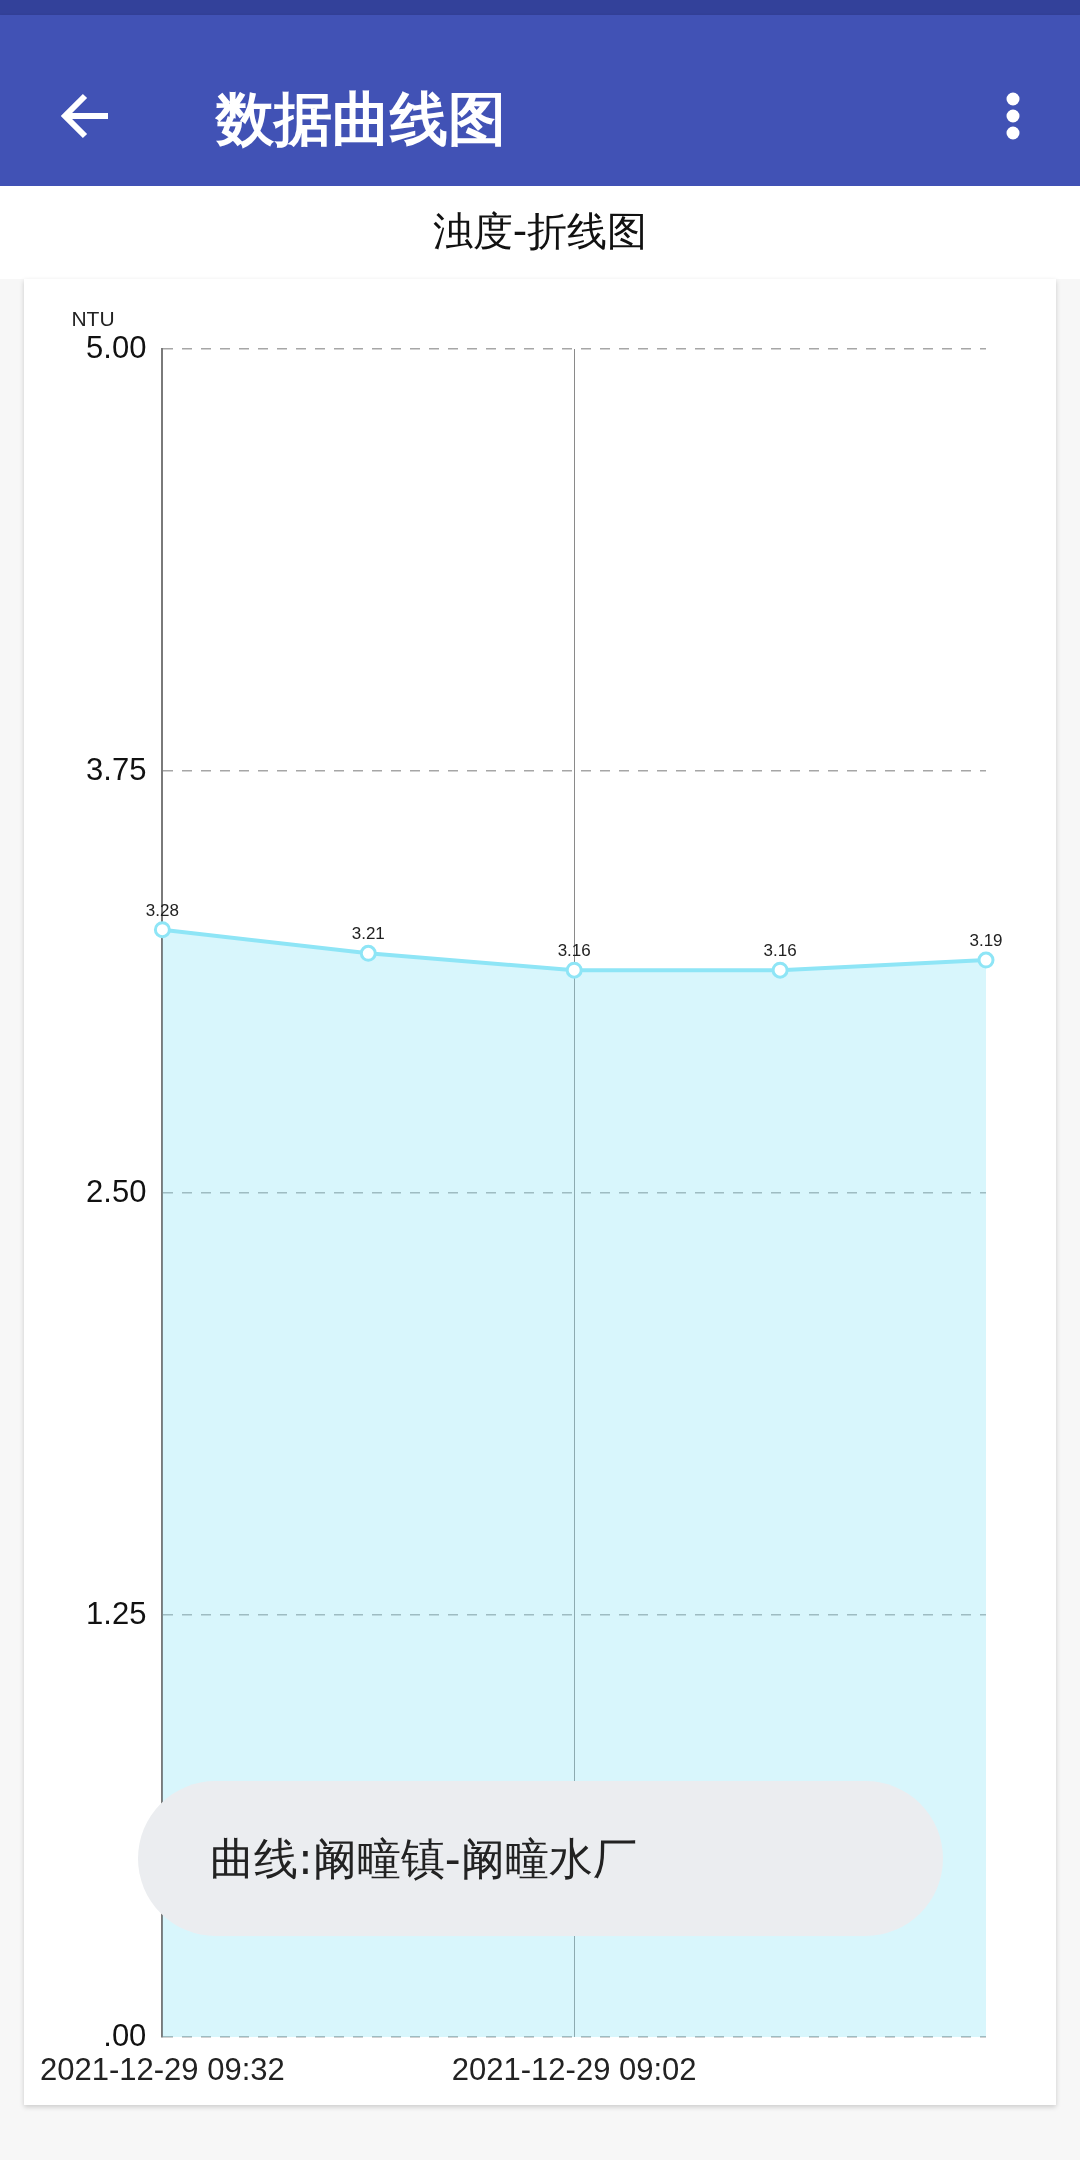  I want to click on x-tick-label: 2021-12-29 09:02, so click(574, 2070).